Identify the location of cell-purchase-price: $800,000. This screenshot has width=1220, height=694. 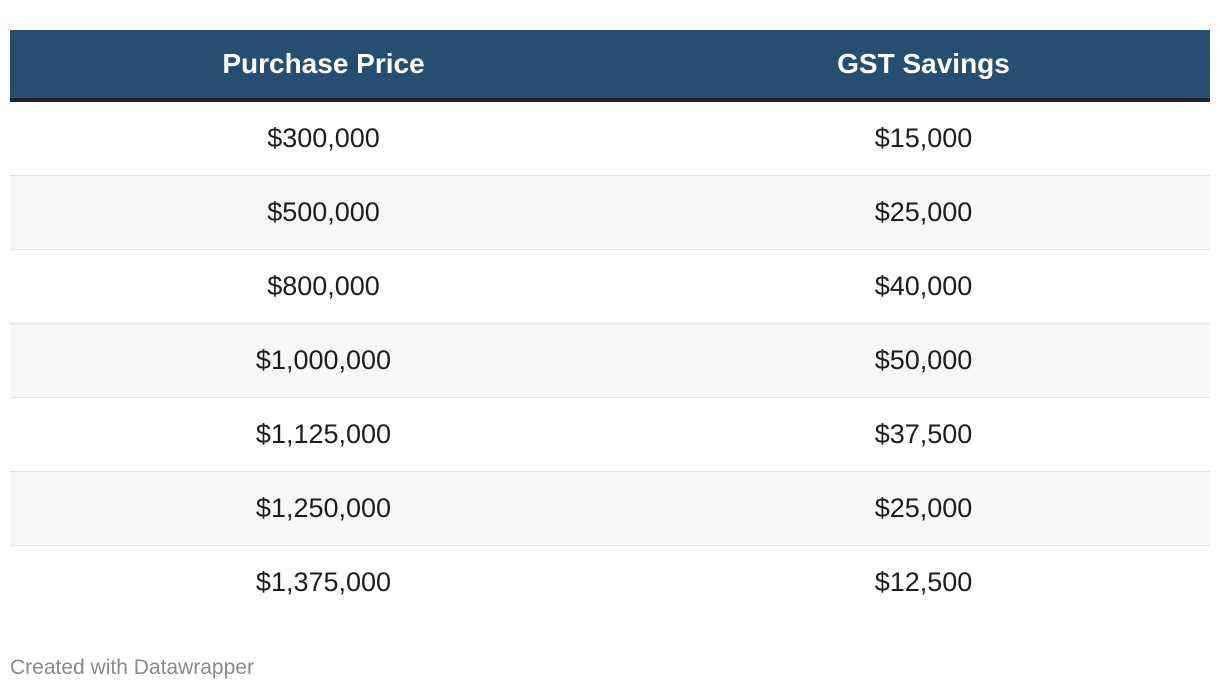
(323, 286).